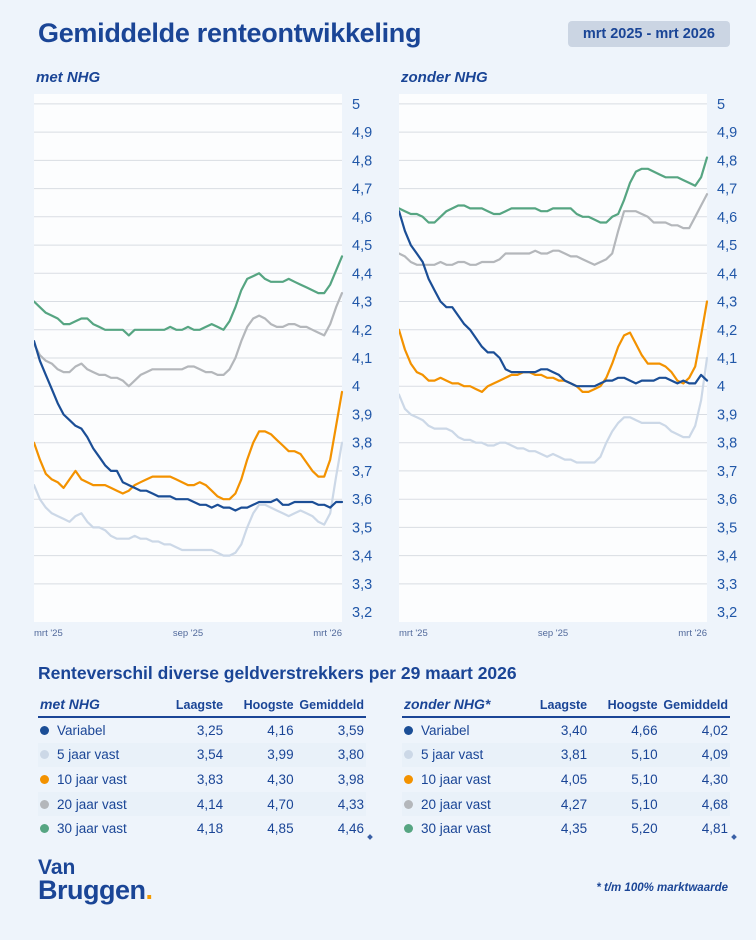 Image resolution: width=756 pixels, height=940 pixels. I want to click on date-range-badge: mrt 2025 - mrt 2026, so click(648, 34).